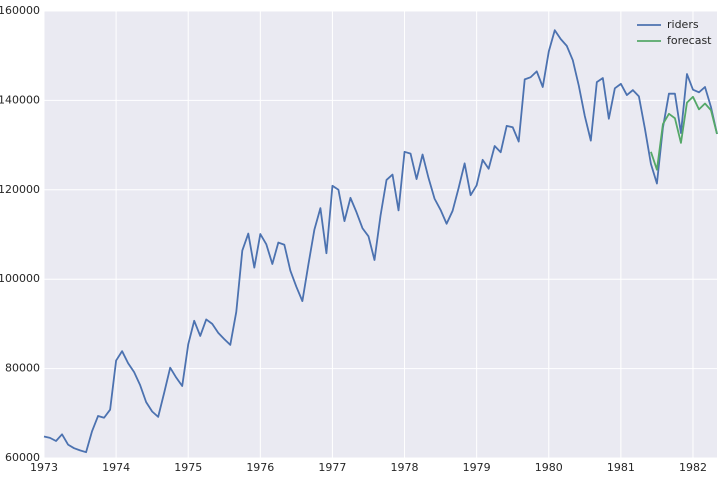 This screenshot has height=485, width=723. I want to click on legend-label: forecast, so click(689, 40).